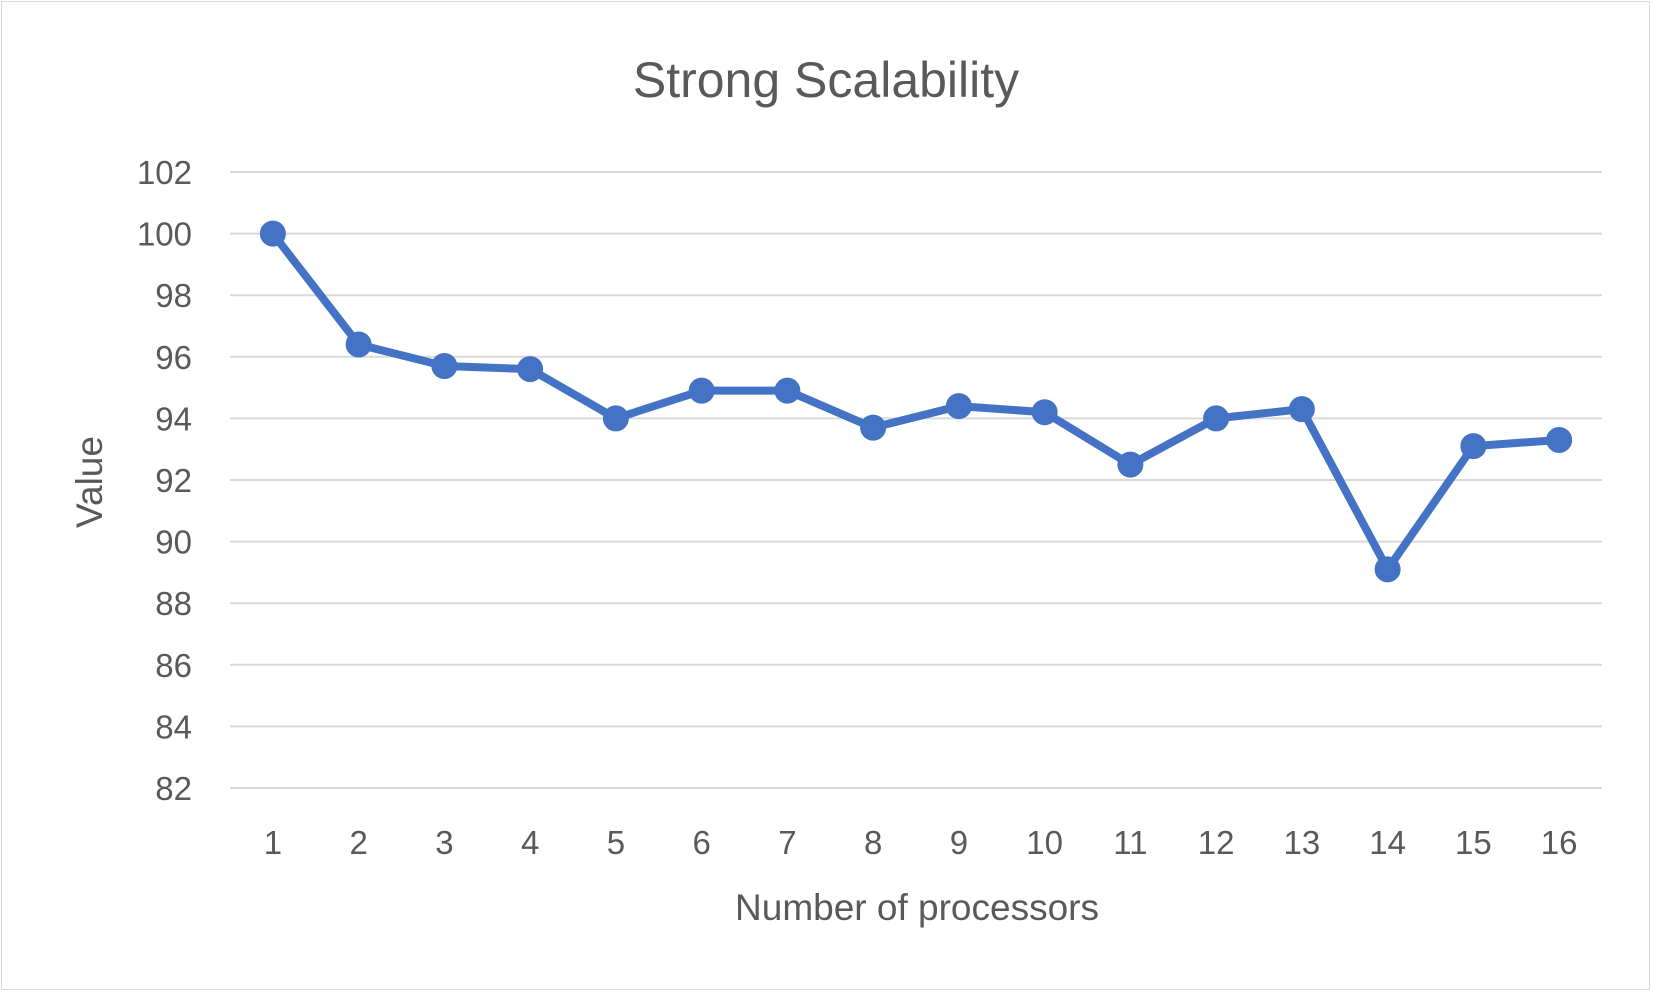  I want to click on x-axis-title: Number of processors, so click(917, 907).